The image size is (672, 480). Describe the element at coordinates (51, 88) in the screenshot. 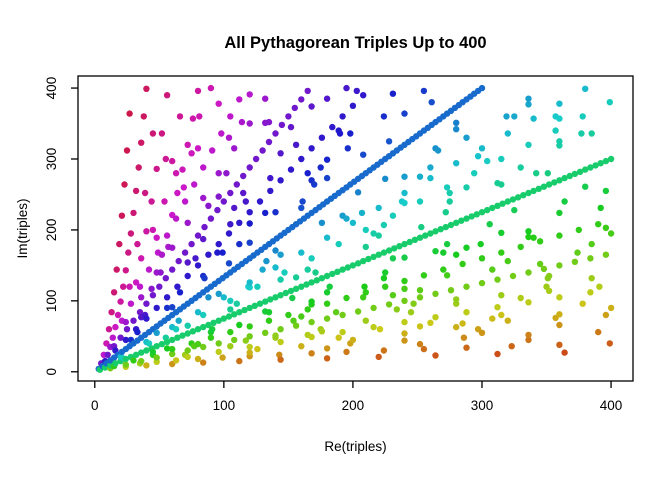

I see `y-tick-label: 400` at that location.